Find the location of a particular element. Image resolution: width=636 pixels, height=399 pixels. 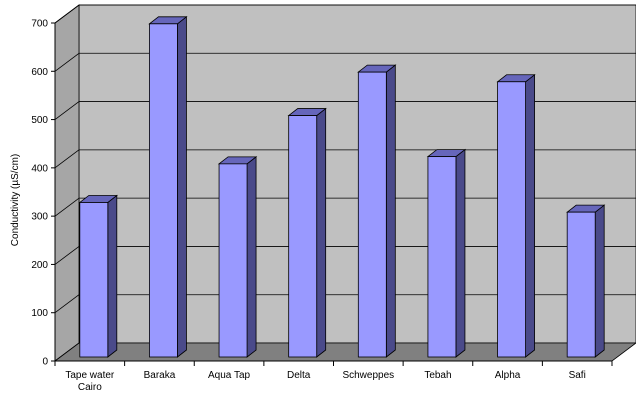

x-category-label: Schweppes is located at coordinates (368, 375).